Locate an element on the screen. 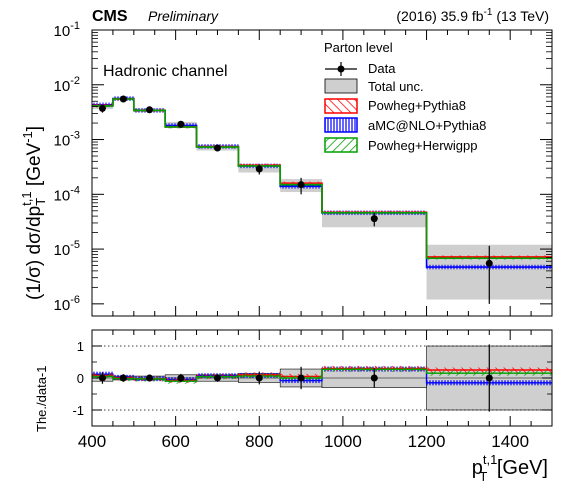 Image resolution: width=580 pixels, height=497 pixels. legend-amcnlo-swatch is located at coordinates (341, 125).